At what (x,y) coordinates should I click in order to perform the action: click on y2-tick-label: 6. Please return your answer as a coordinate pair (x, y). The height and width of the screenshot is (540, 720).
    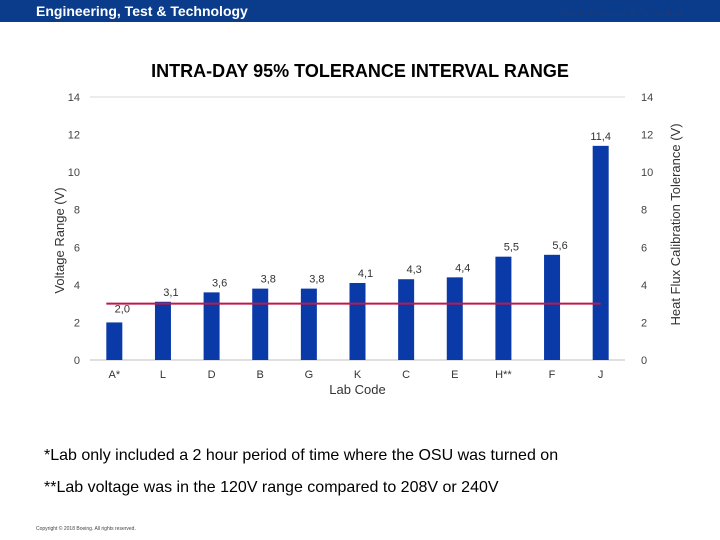
    Looking at the image, I should click on (644, 248).